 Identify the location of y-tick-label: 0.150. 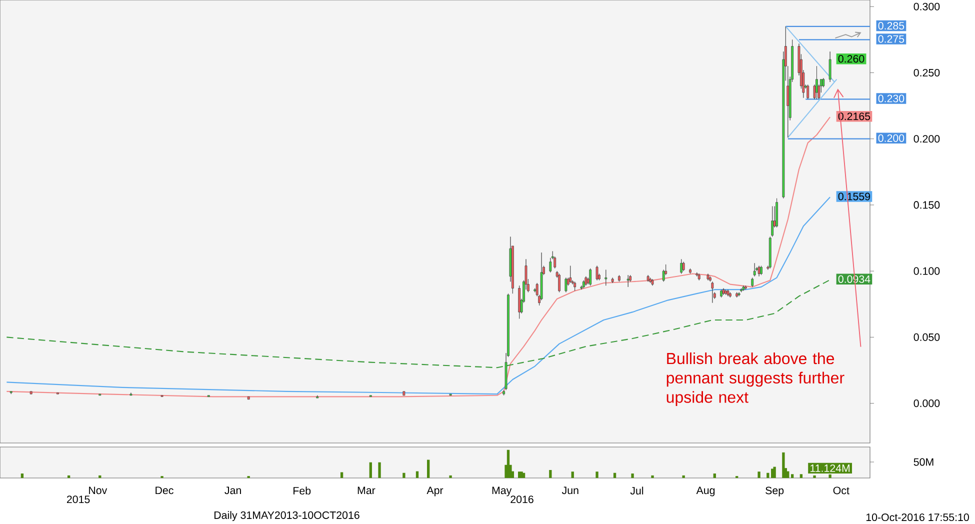
(927, 205).